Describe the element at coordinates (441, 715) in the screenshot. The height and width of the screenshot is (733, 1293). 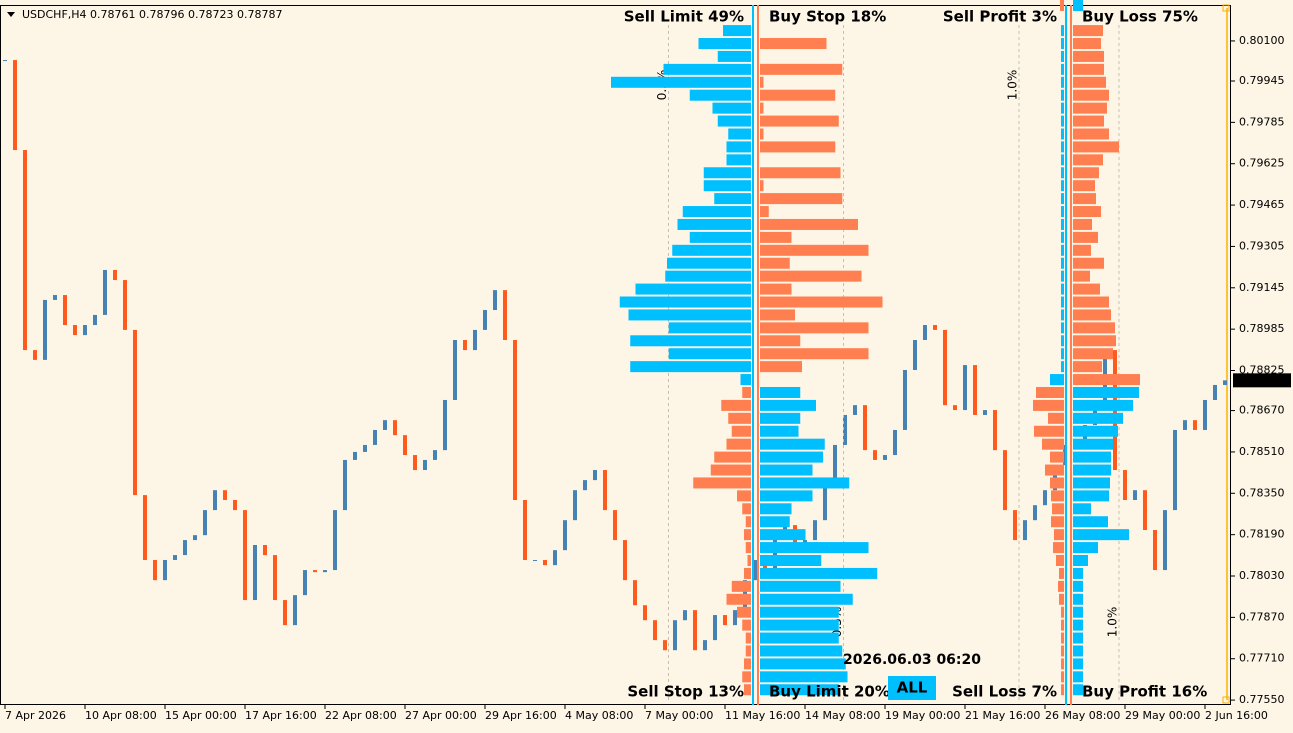
I see `x-tick-label: 27 Apr 00:00` at that location.